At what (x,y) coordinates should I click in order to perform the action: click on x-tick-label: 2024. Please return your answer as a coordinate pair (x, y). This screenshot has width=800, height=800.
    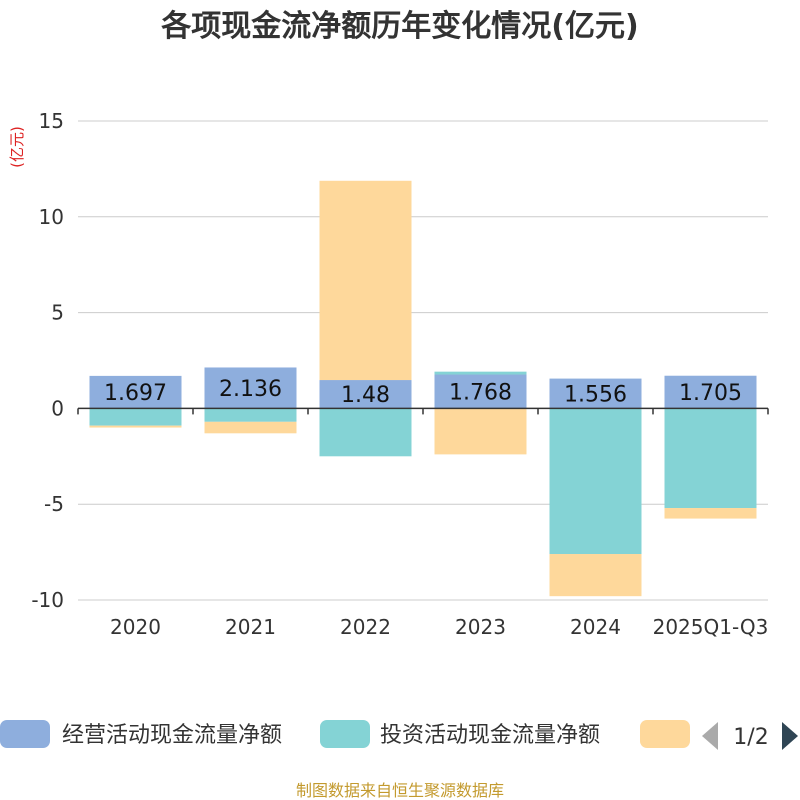
    Looking at the image, I should click on (595, 627).